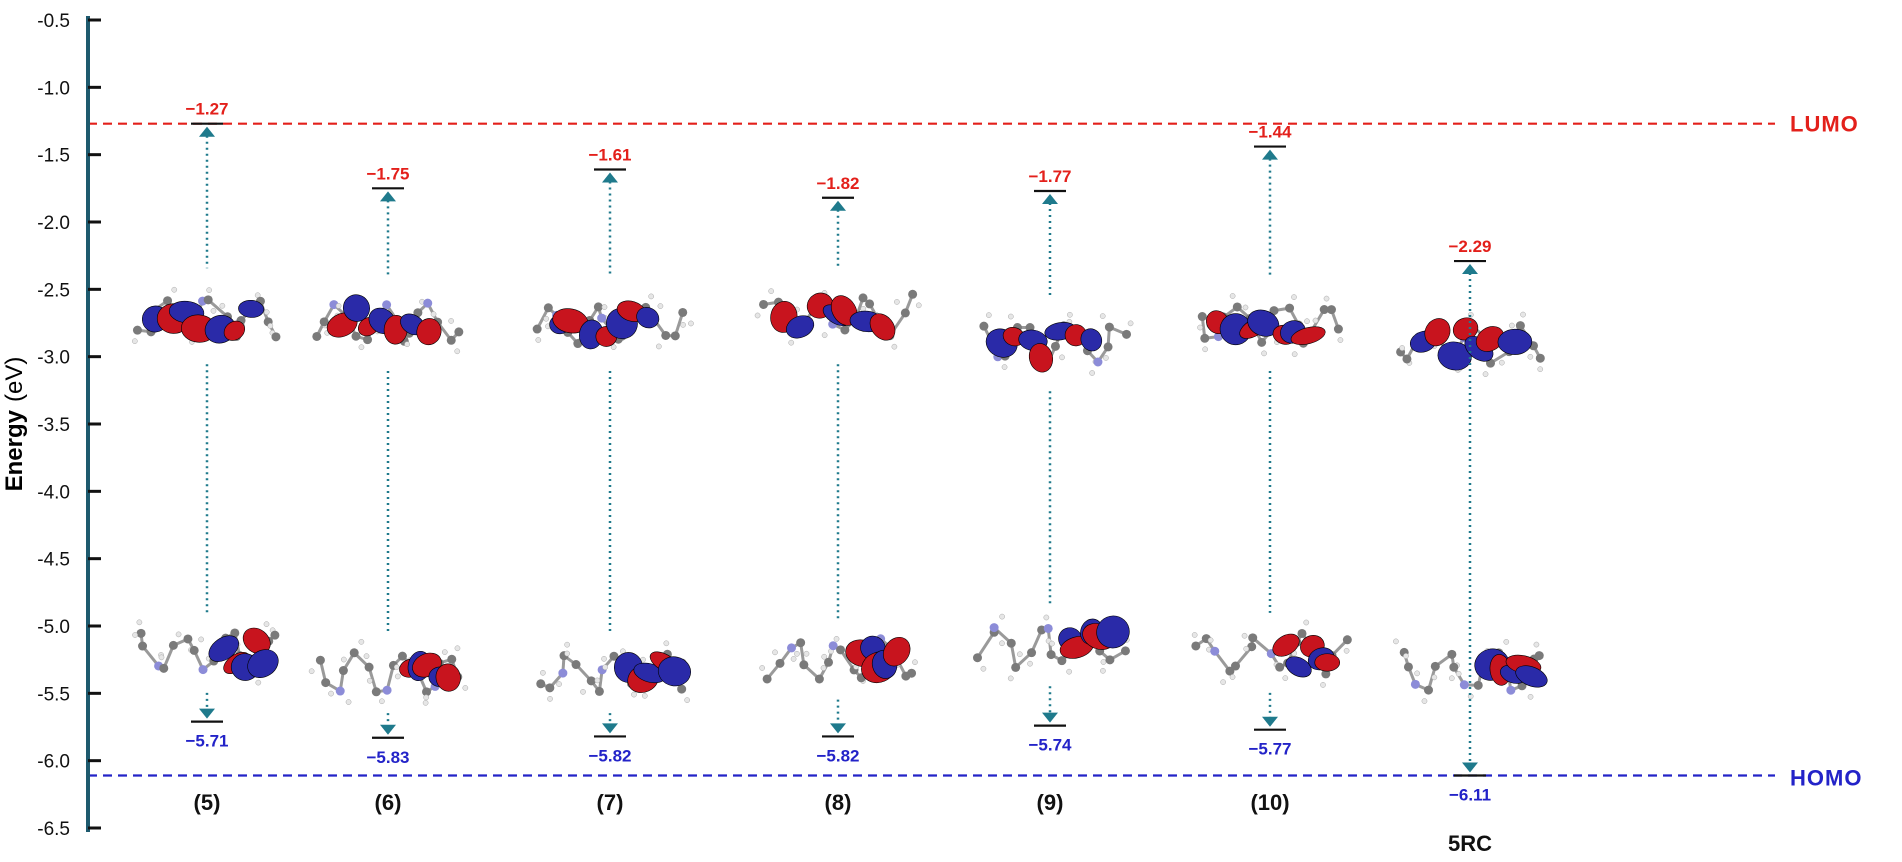 The width and height of the screenshot is (1902, 862). Describe the element at coordinates (1327, 662) in the screenshot. I see `orbital-lobe` at that location.